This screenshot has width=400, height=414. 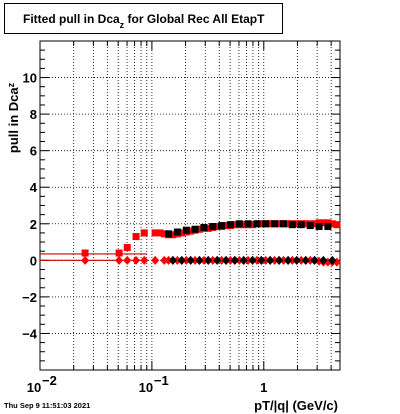 What do you see at coordinates (263, 387) in the screenshot?
I see `x-tick-label: 1` at bounding box center [263, 387].